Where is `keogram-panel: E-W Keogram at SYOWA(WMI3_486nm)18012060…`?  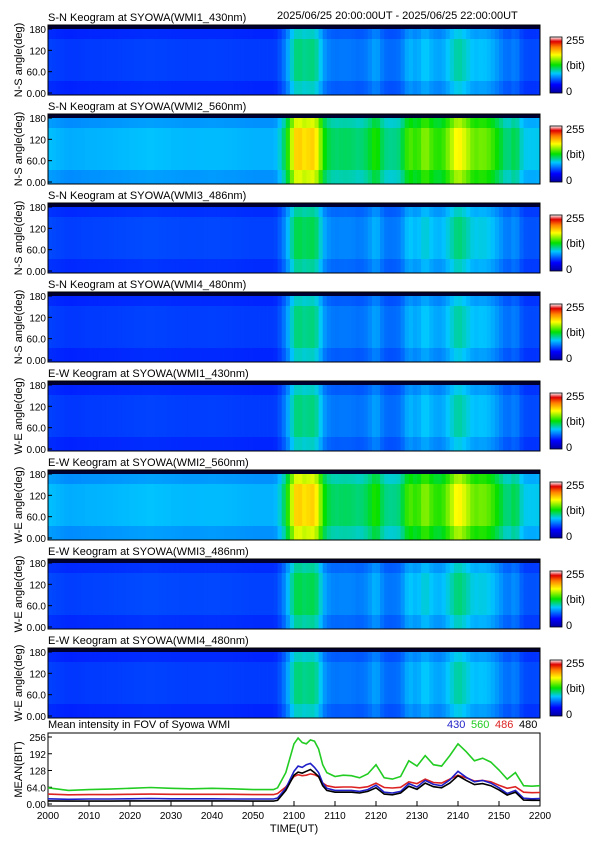
keogram-panel: E-W Keogram at SYOWA(WMI3_486nm)18012060… is located at coordinates (299, 590).